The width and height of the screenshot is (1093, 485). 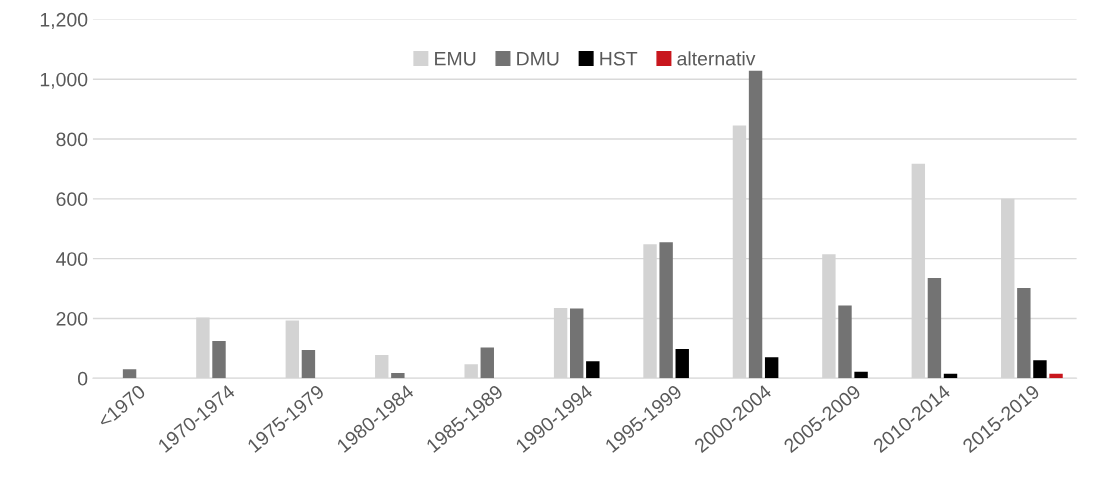 I want to click on y-tick-label: 1,000, so click(x=64, y=80).